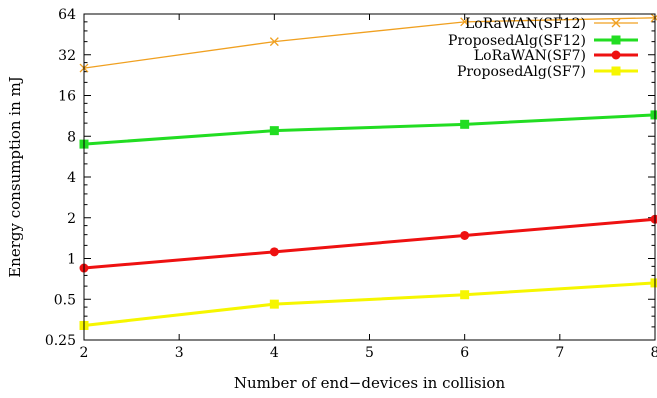 The image size is (657, 398). What do you see at coordinates (464, 353) in the screenshot?
I see `x-tick-label: 6` at bounding box center [464, 353].